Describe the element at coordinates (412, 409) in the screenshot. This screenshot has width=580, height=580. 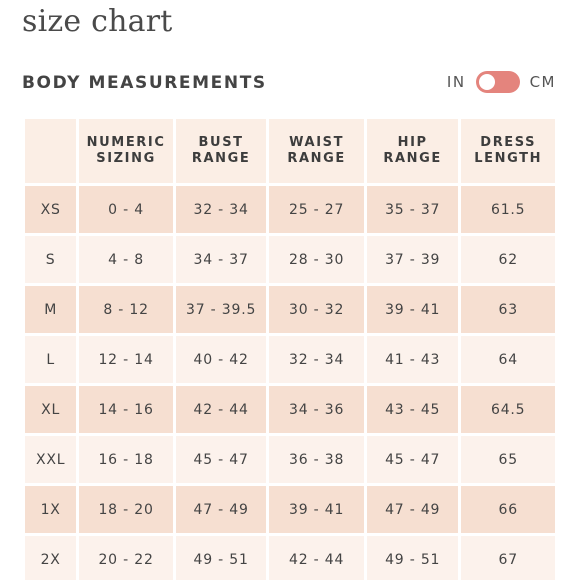
I see `table-cell: 43 - 45` at that location.